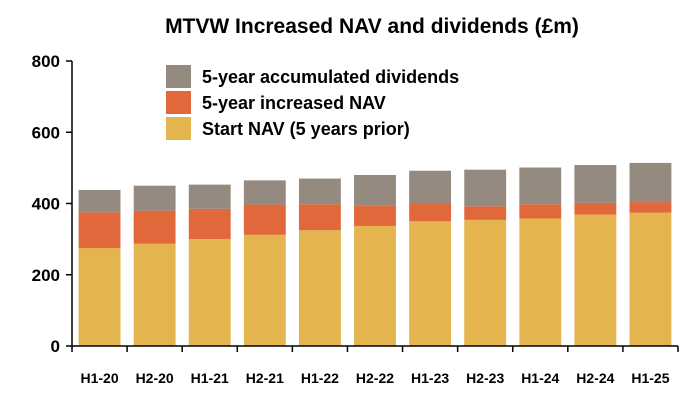 The image size is (700, 400). Describe the element at coordinates (330, 77) in the screenshot. I see `legend-label: 5-year accumulated dividends` at that location.